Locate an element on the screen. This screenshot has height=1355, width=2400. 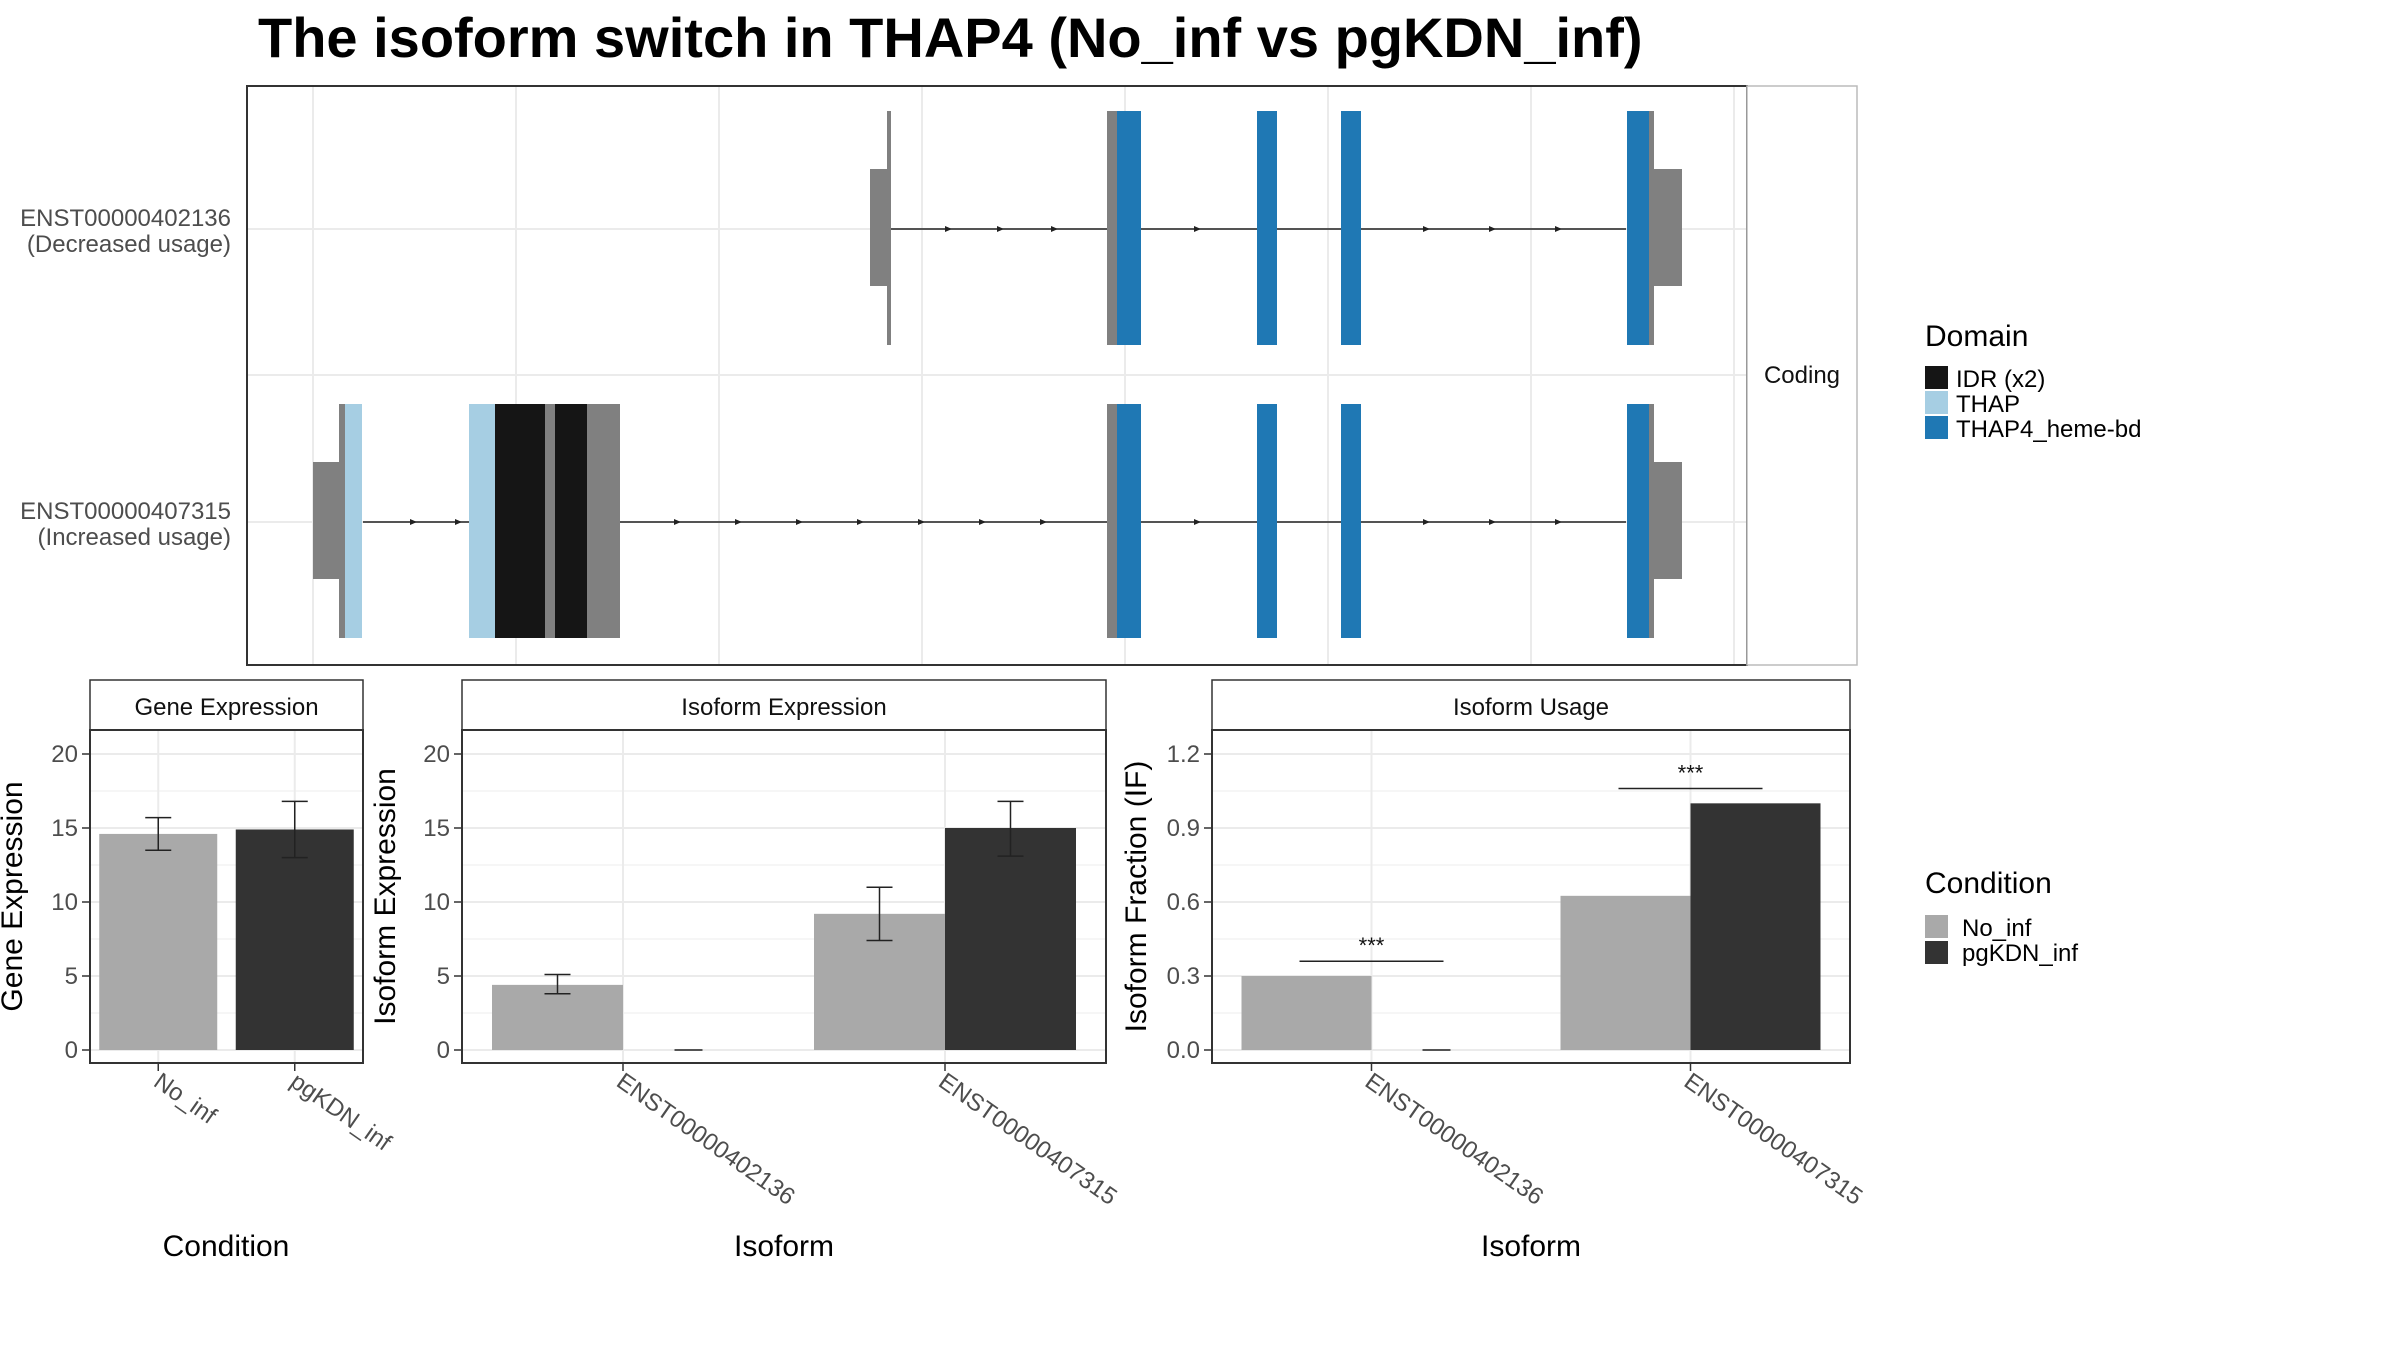
isoform-label-1-id: ENST00000402136 is located at coordinates (125, 218).